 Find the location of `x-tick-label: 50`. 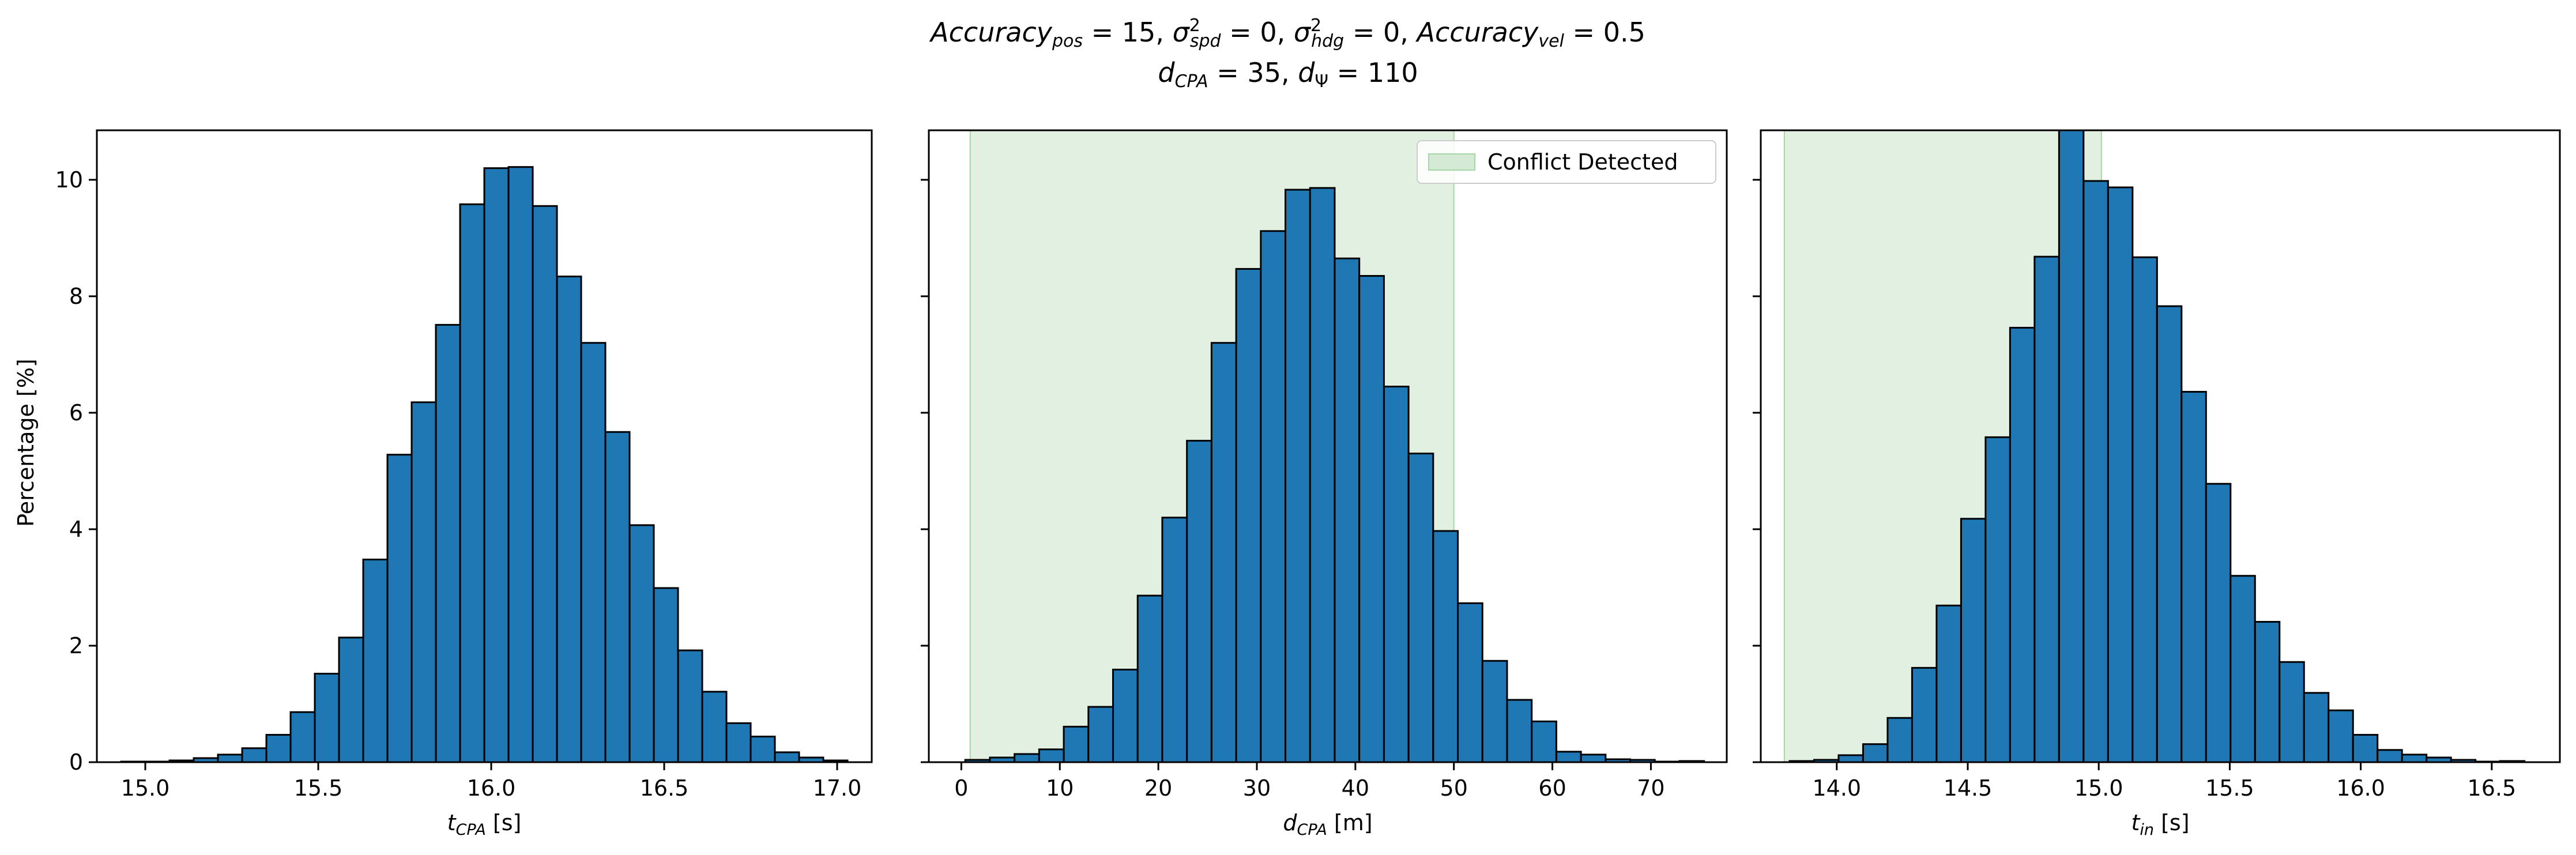

x-tick-label: 50 is located at coordinates (1454, 788).